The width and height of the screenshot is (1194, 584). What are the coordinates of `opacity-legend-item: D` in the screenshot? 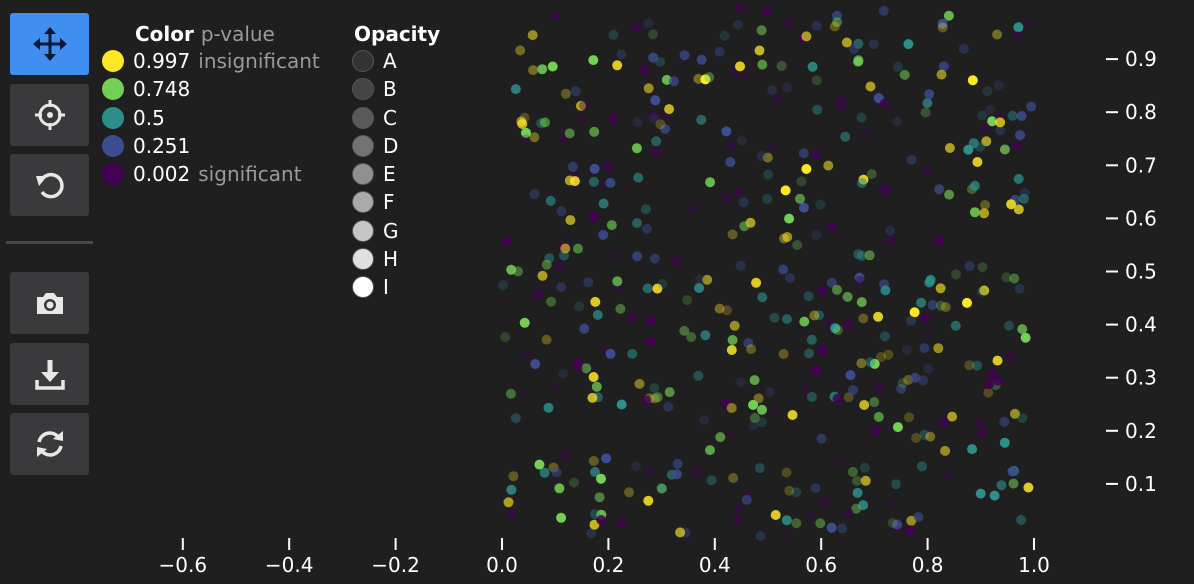 It's located at (375, 146).